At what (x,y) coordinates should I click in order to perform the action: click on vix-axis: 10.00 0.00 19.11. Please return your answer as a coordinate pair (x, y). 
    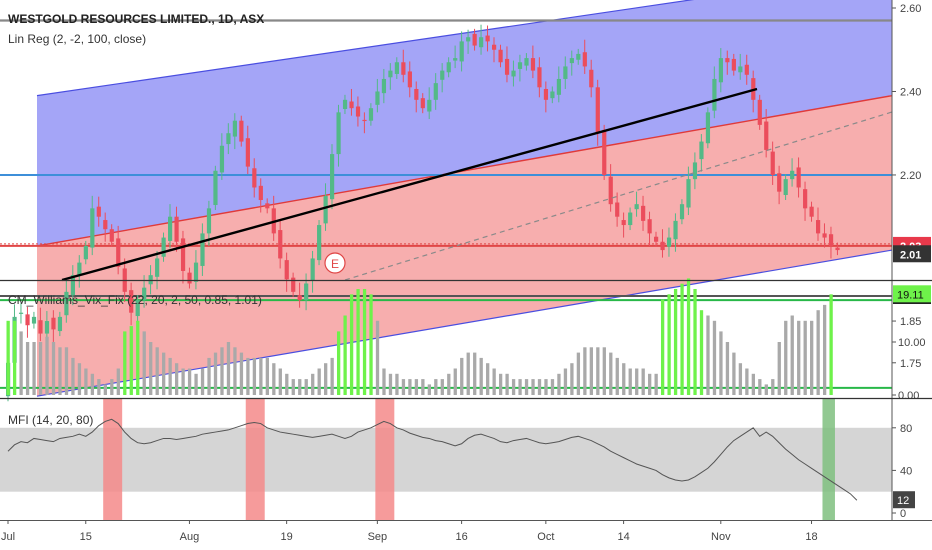
    Looking at the image, I should click on (911, 343).